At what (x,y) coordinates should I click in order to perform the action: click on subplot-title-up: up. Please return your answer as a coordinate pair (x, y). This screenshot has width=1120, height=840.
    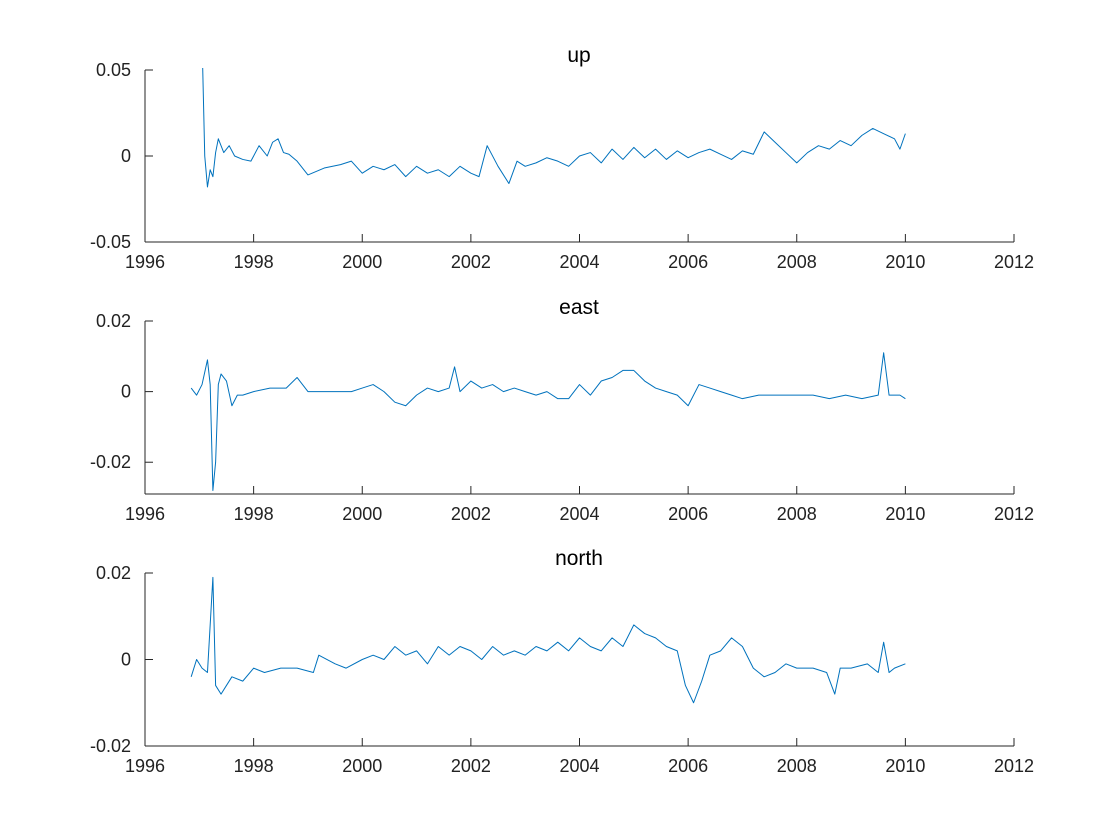
    Looking at the image, I should click on (578, 55).